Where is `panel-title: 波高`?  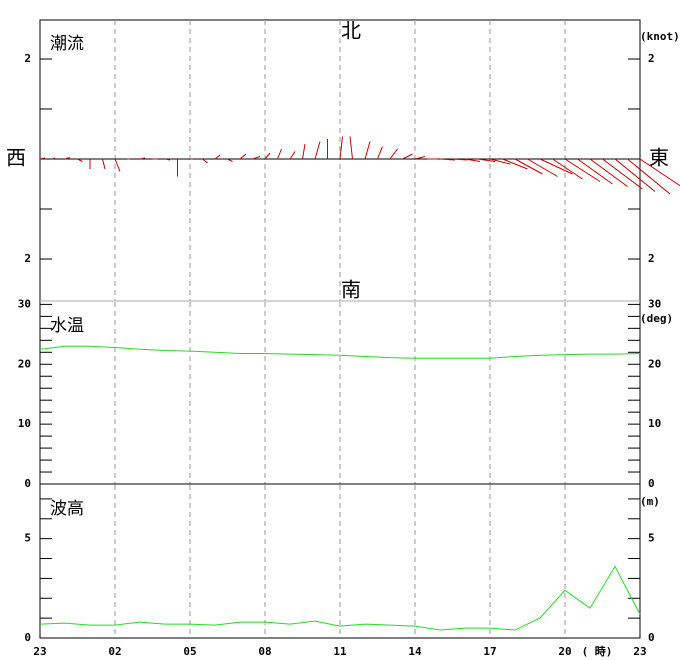
panel-title: 波高 is located at coordinates (67, 509).